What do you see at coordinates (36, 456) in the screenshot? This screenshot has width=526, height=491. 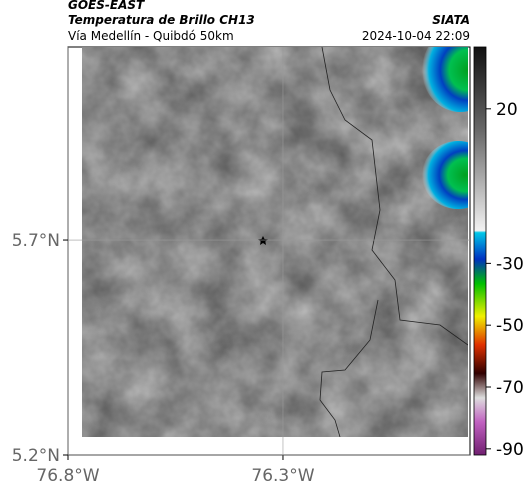 I see `y-tick-label: 5.2°N` at bounding box center [36, 456].